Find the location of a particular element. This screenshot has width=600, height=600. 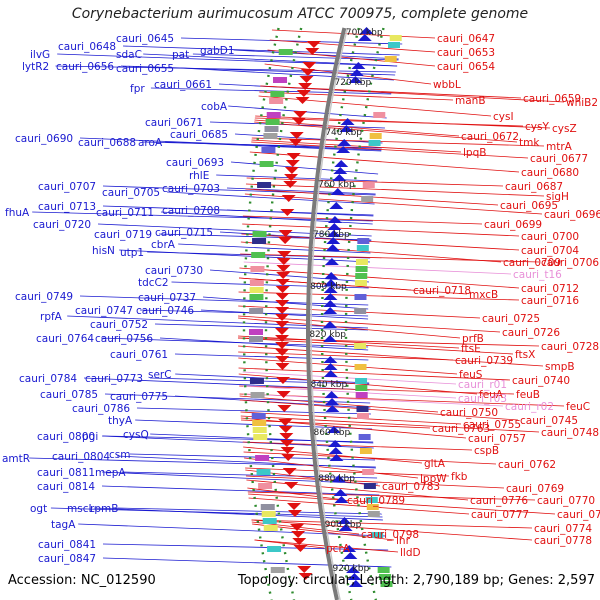

gene-label-right: cauri_0770 is located at coordinates (566, 501).